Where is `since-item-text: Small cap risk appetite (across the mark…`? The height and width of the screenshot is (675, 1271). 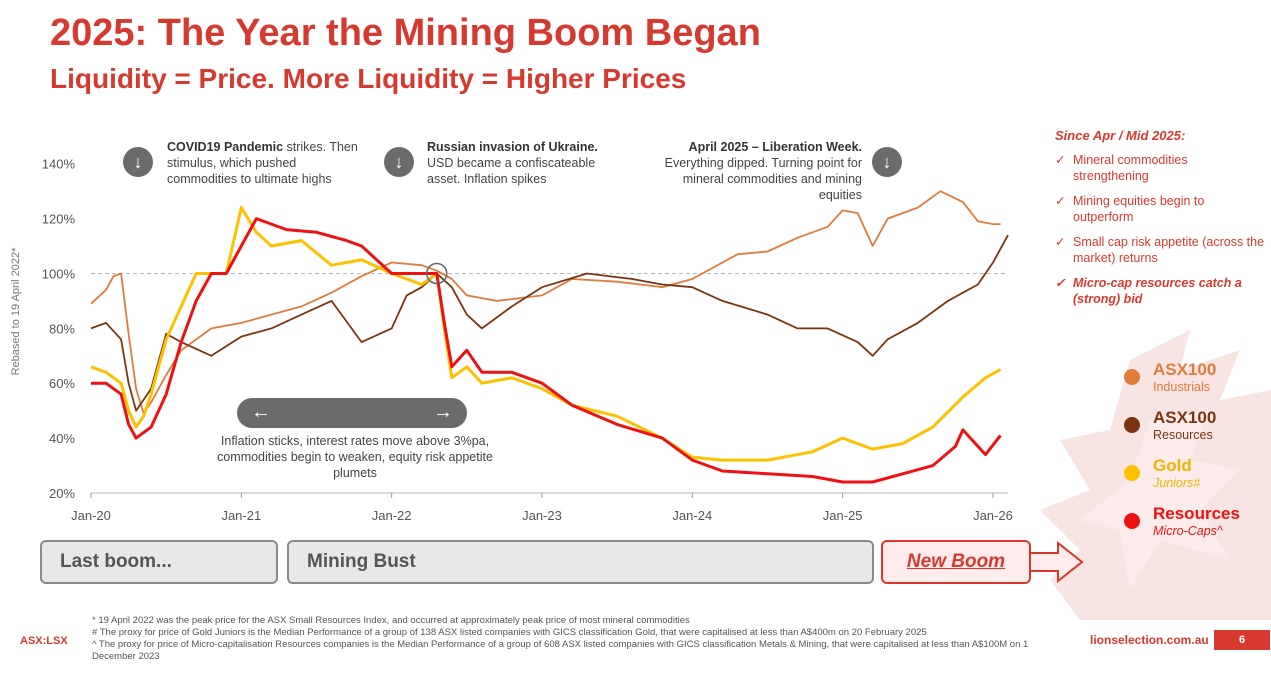
since-item-text: Small cap risk appetite (across the mark… is located at coordinates (1169, 250).